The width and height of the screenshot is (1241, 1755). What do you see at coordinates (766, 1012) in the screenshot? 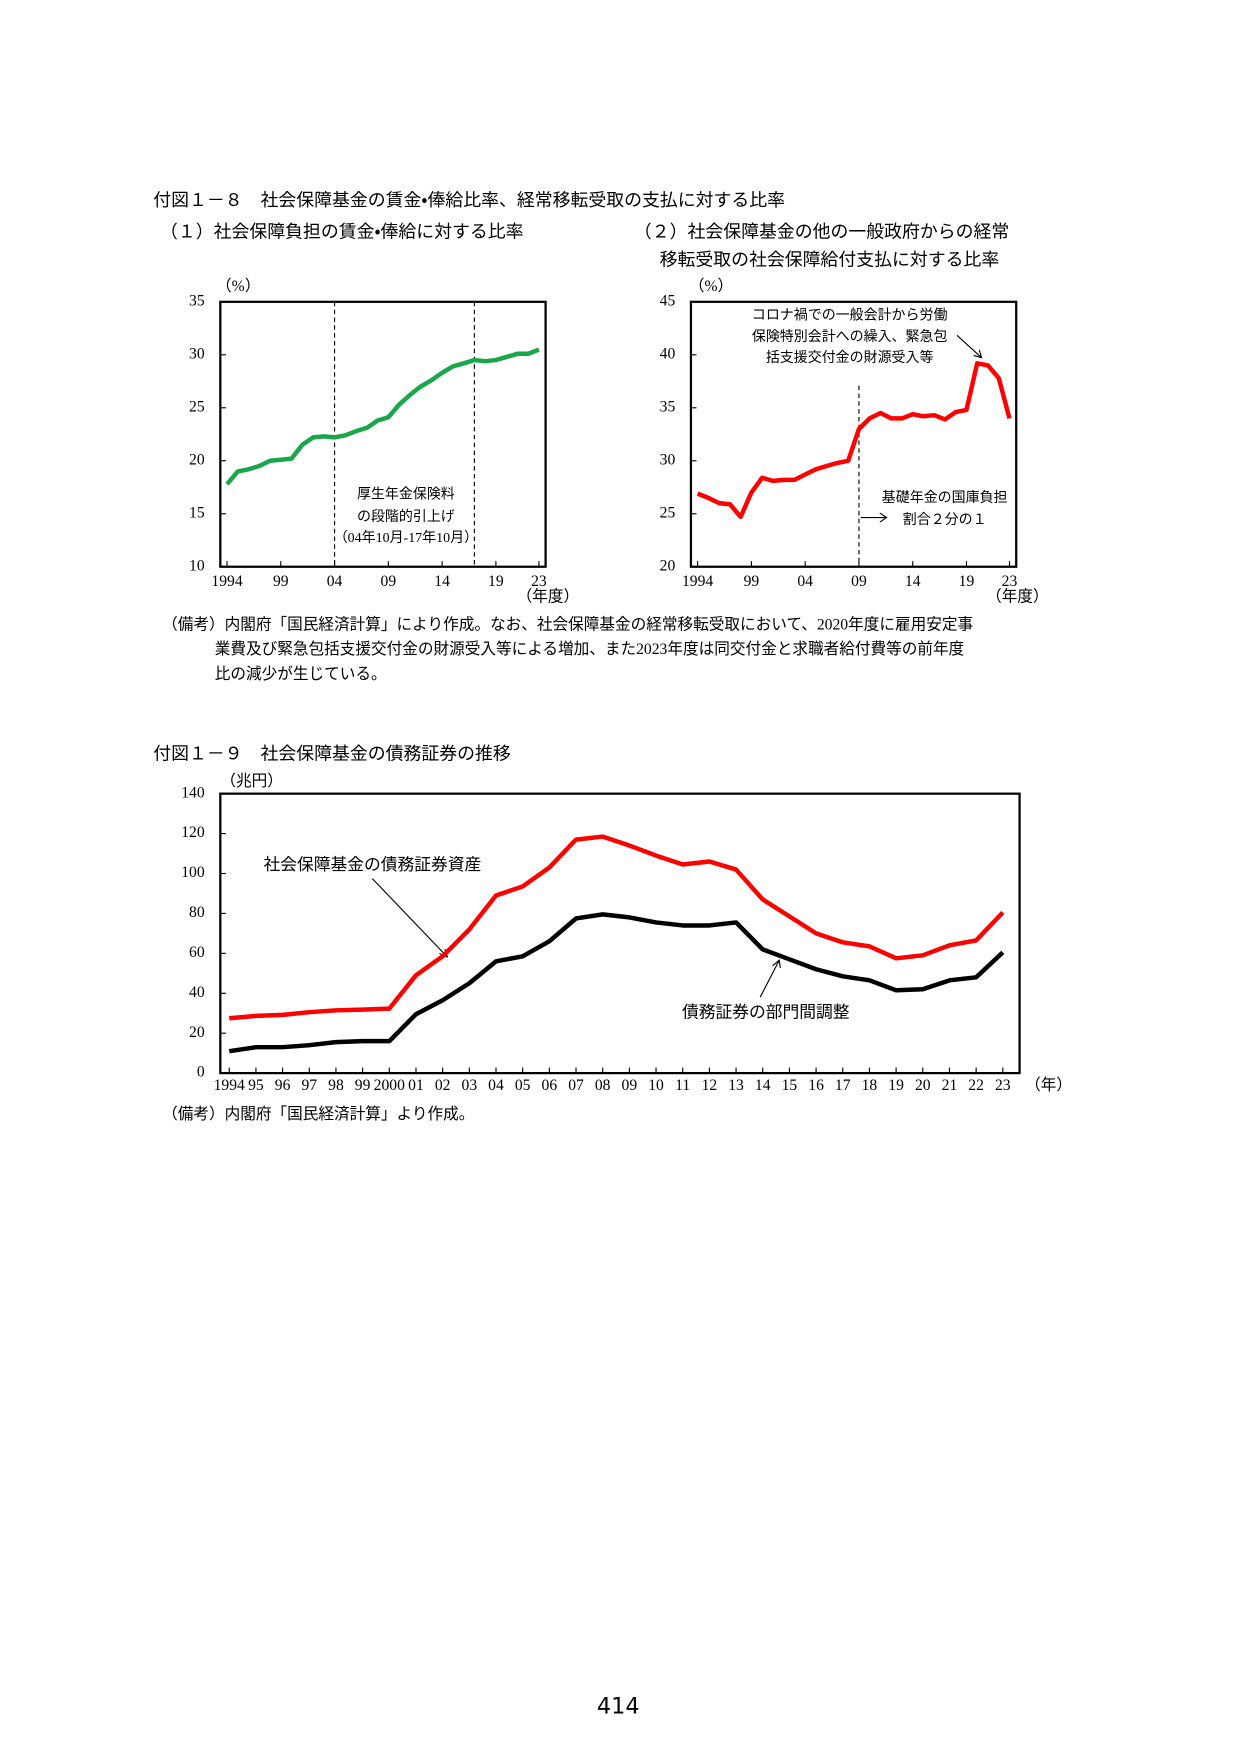
I see `series-label: 債務証券の部門間調整` at bounding box center [766, 1012].